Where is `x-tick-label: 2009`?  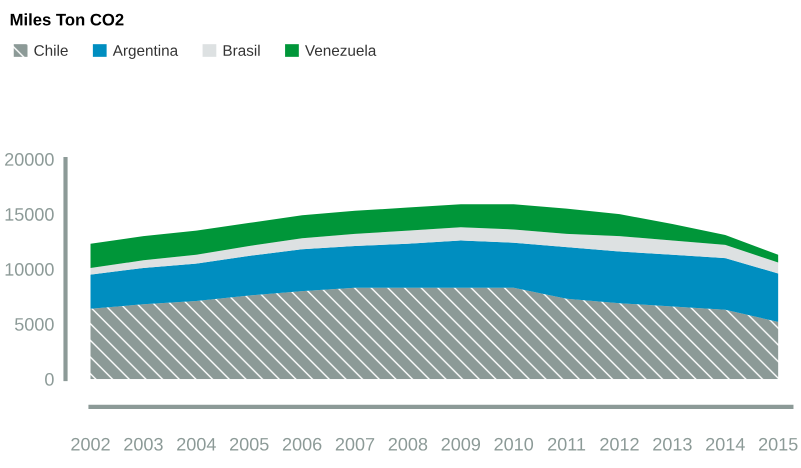 x-tick-label: 2009 is located at coordinates (461, 444).